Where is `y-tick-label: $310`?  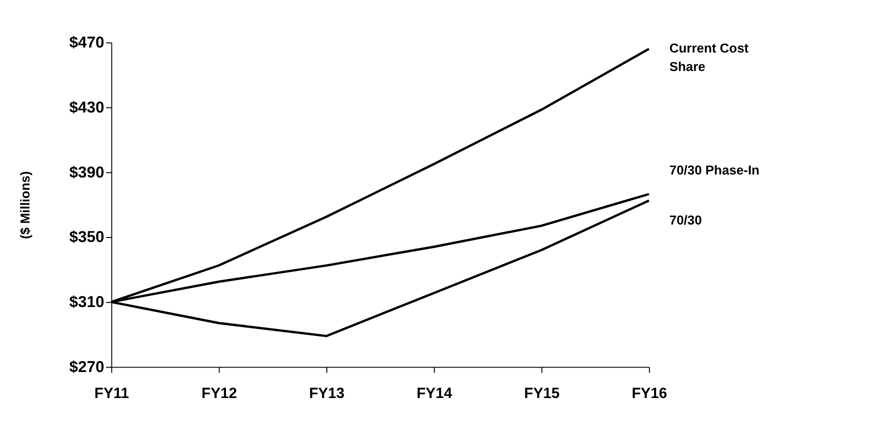 y-tick-label: $310 is located at coordinates (87, 303).